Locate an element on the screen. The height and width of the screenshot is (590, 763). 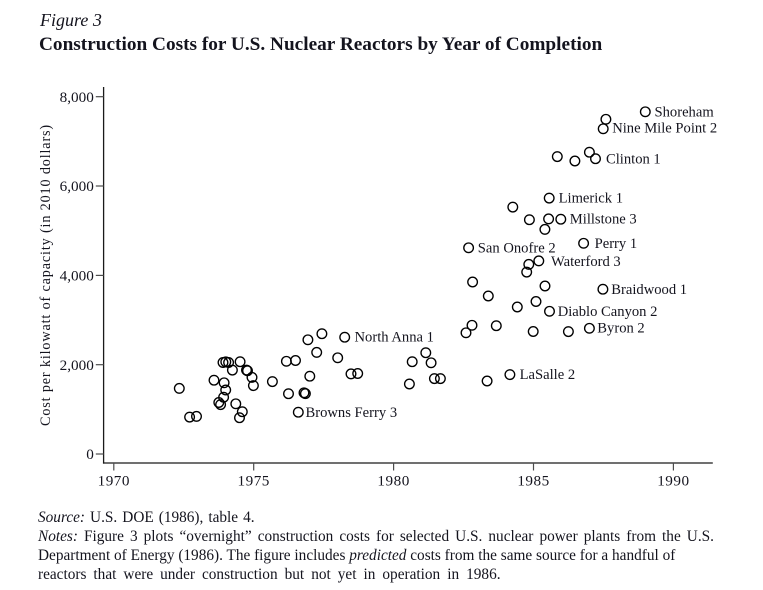
svg-text: Millstone 3 is located at coordinates (603, 220).